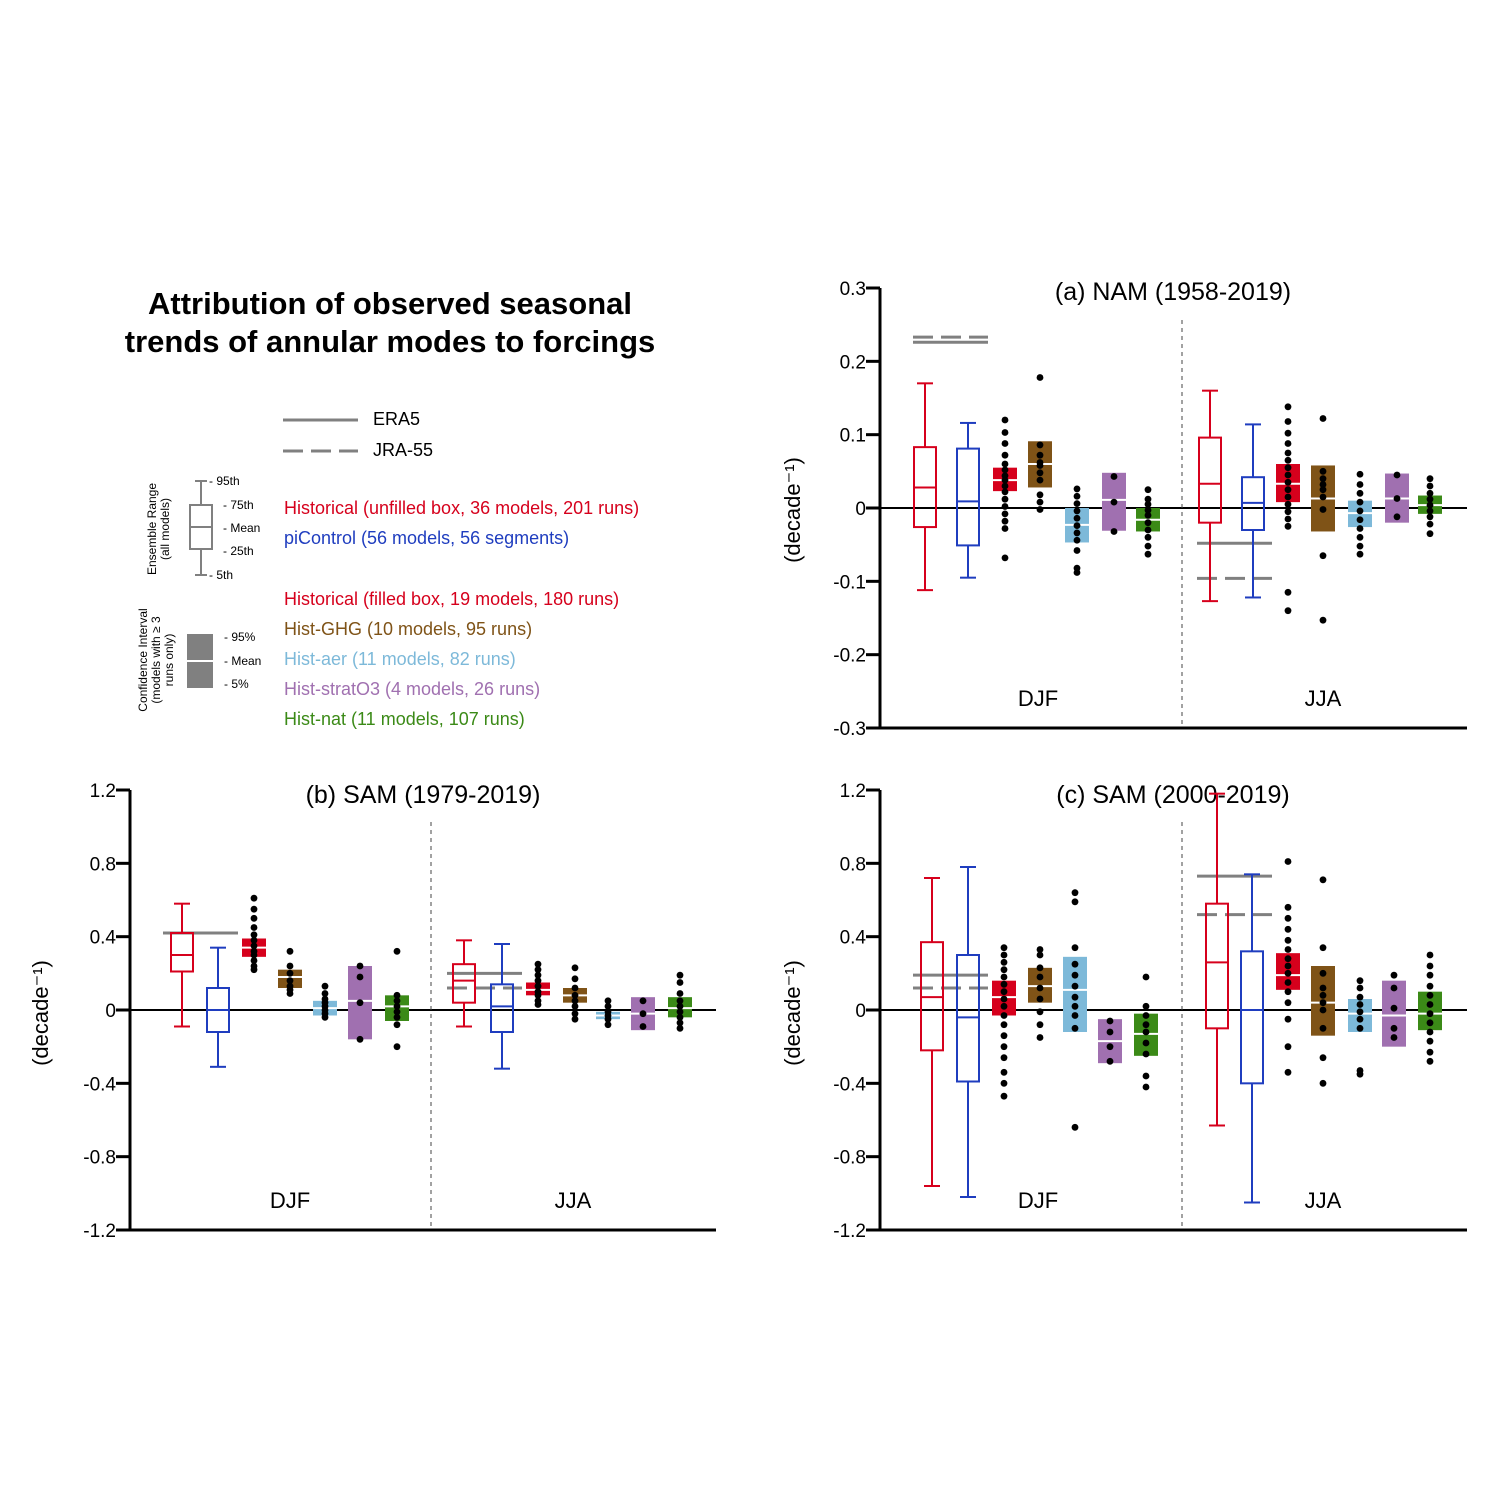 The image size is (1500, 1500). Describe the element at coordinates (1114, 503) in the screenshot. I see `strato3-ci` at that location.